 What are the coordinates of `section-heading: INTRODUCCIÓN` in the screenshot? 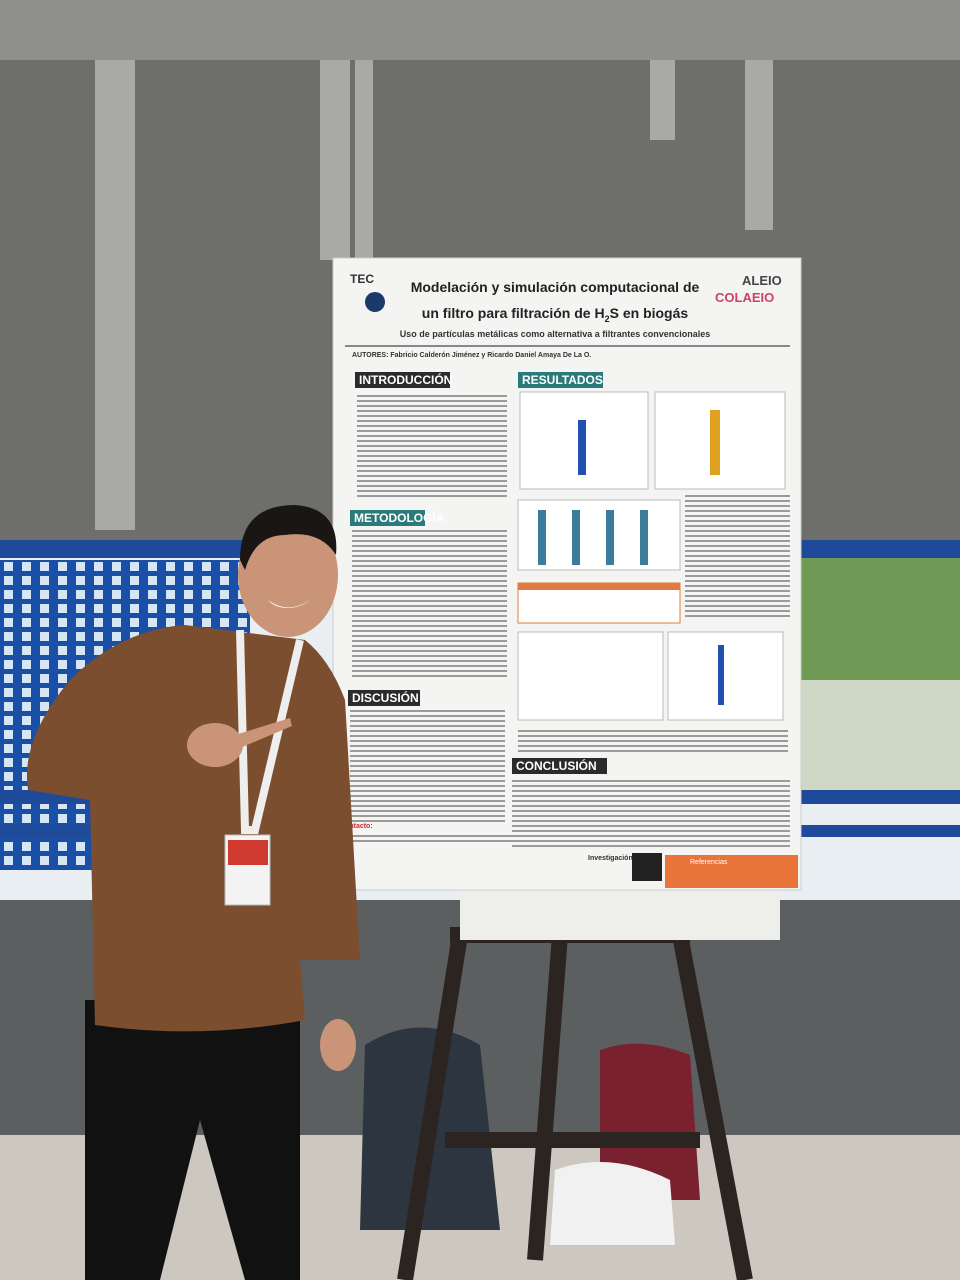 It's located at (405, 379).